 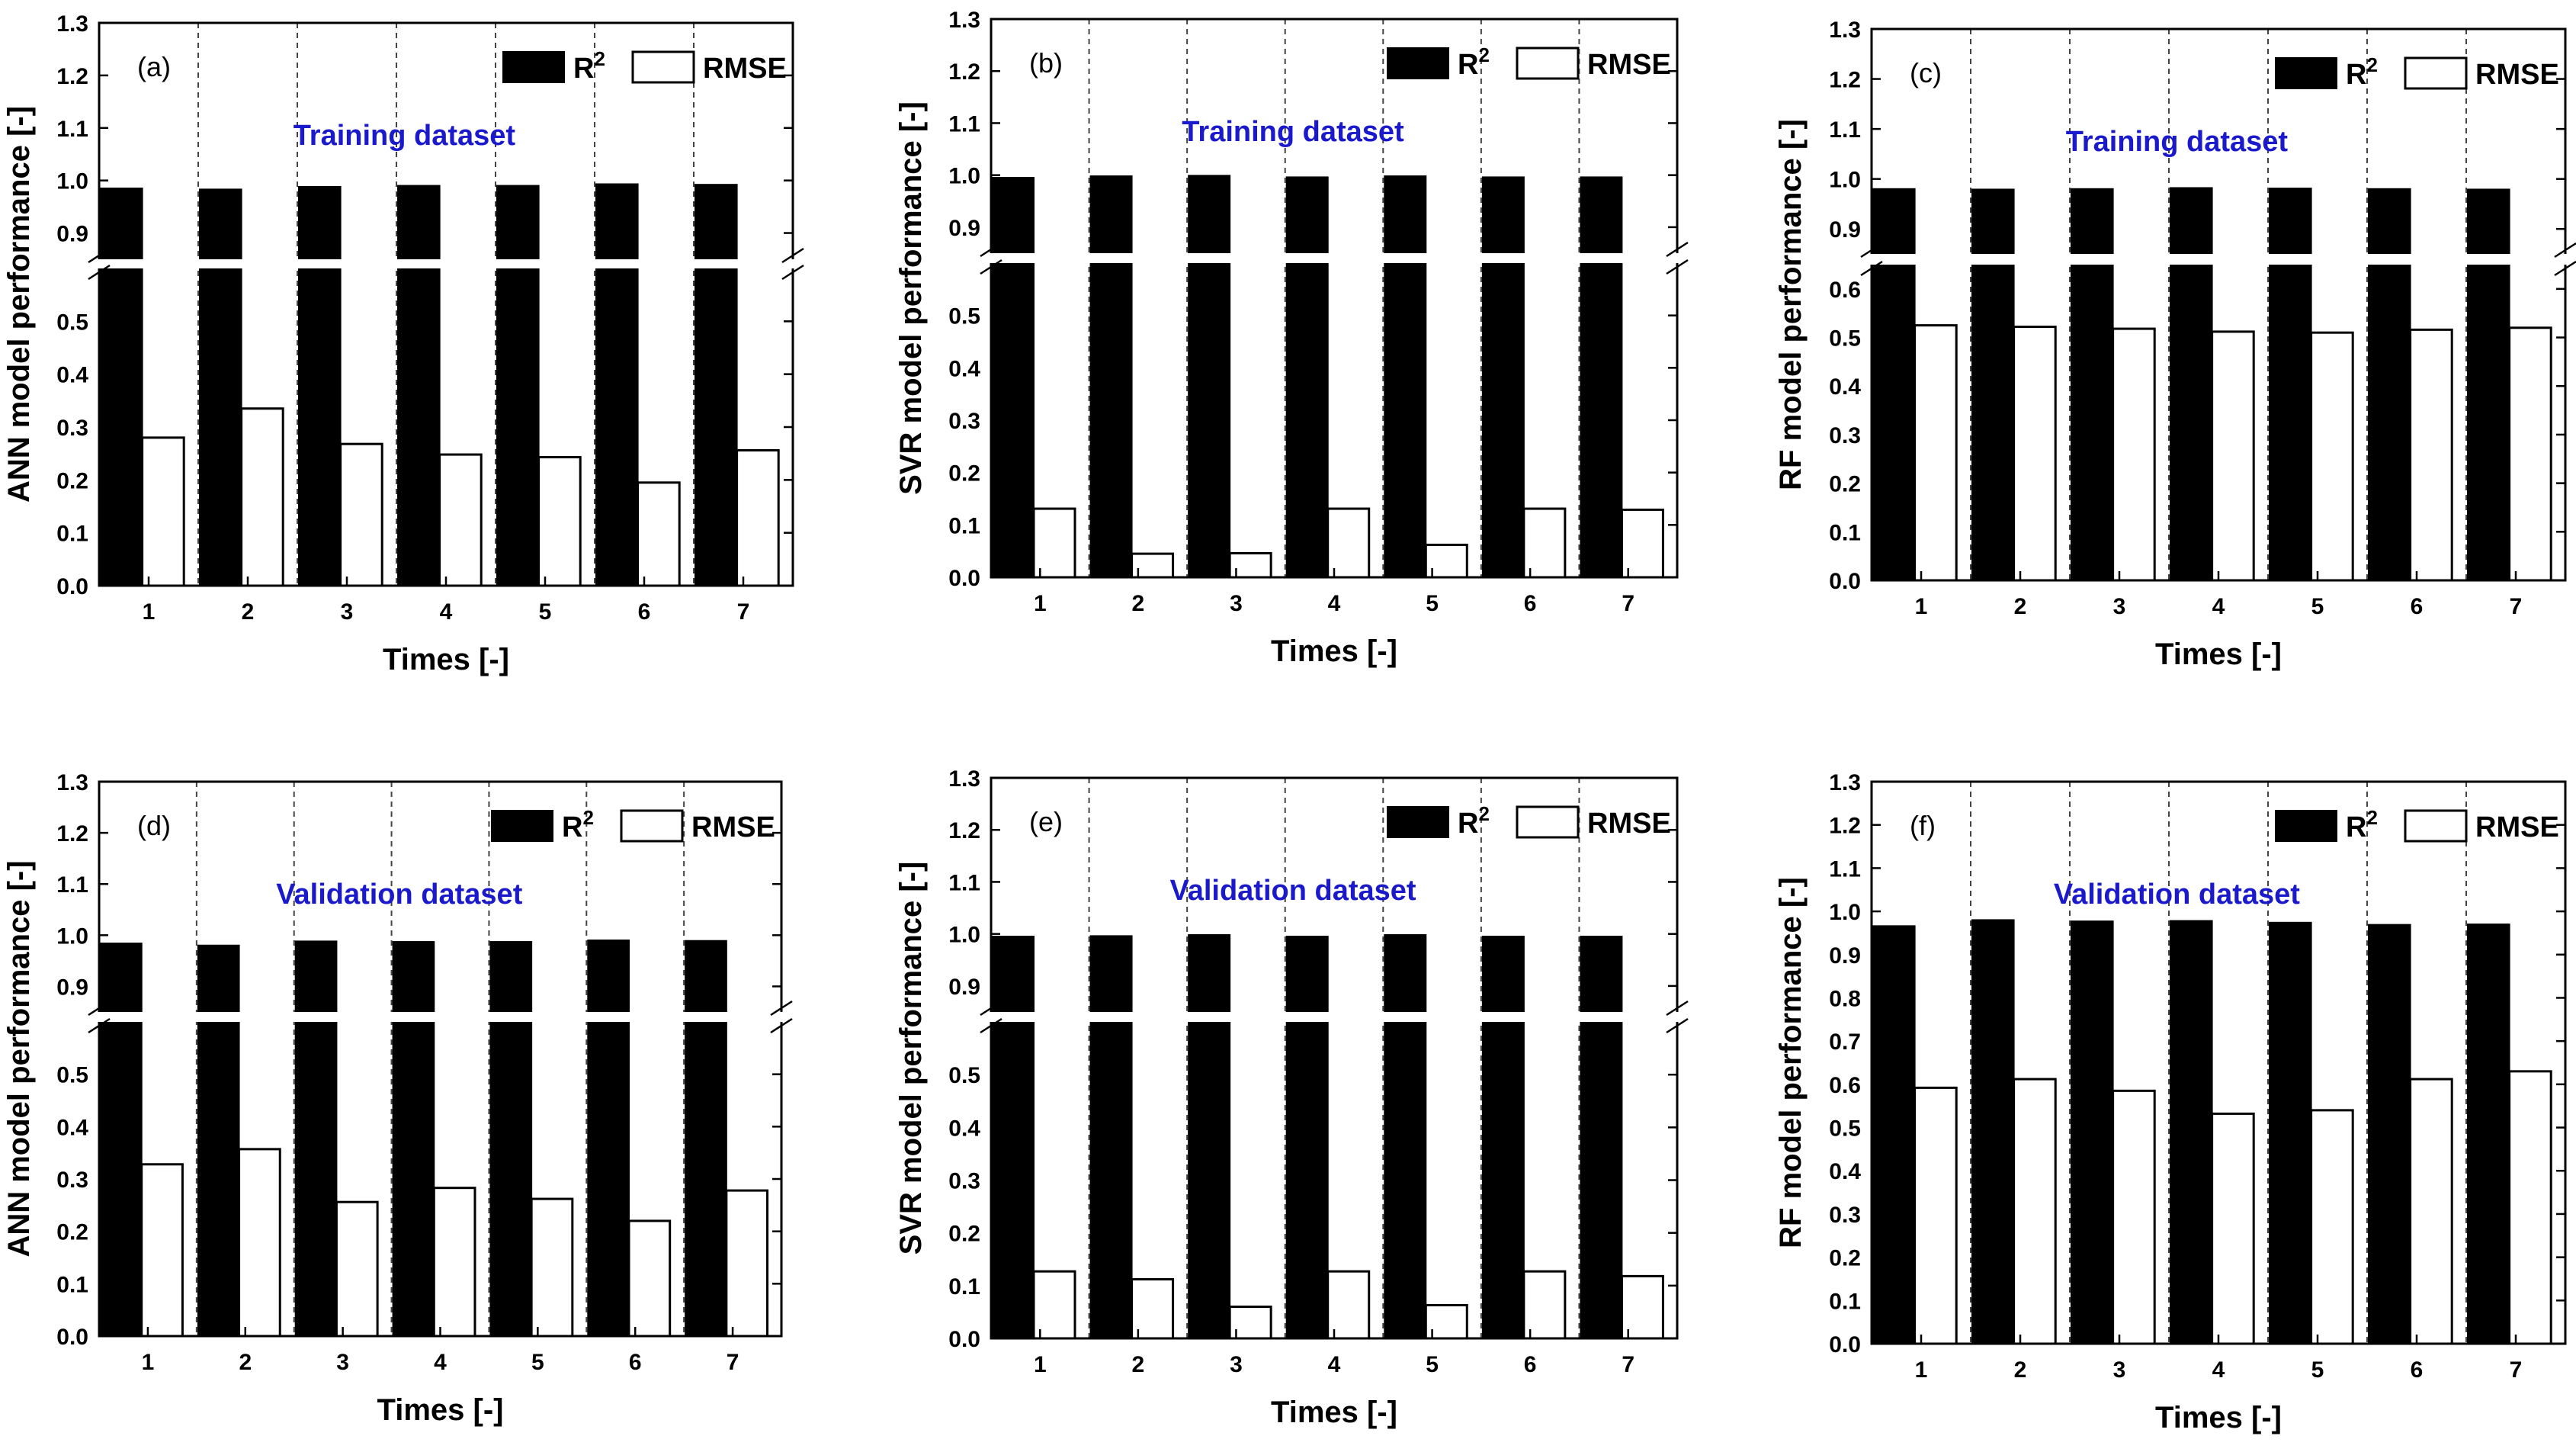 What do you see at coordinates (72, 586) in the screenshot?
I see `y-tick-label: 0.0` at bounding box center [72, 586].